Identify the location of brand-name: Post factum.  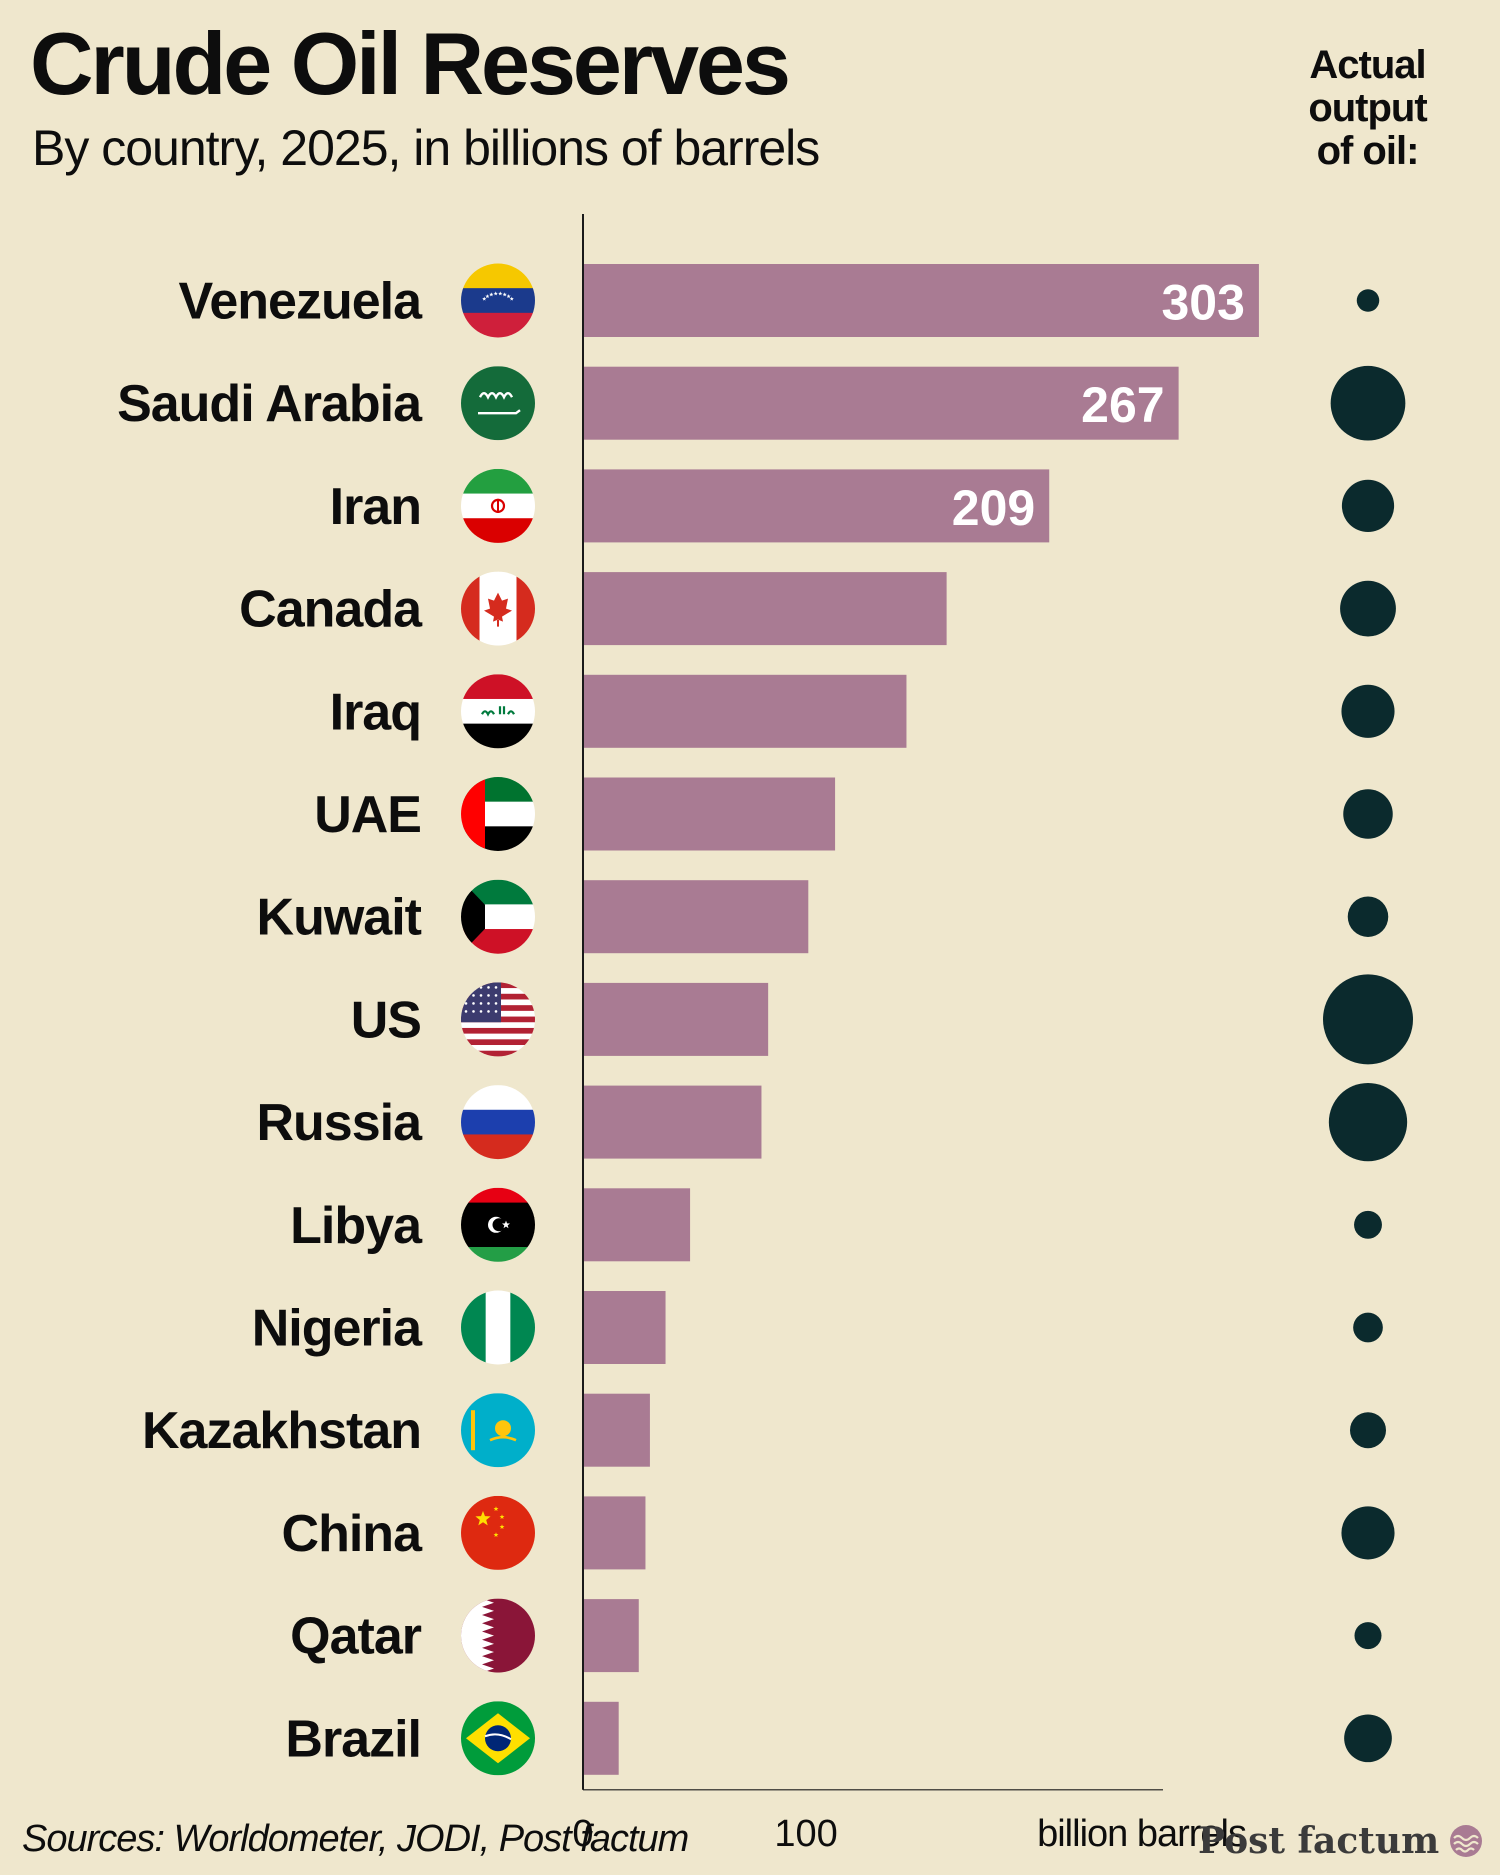
(1319, 1841).